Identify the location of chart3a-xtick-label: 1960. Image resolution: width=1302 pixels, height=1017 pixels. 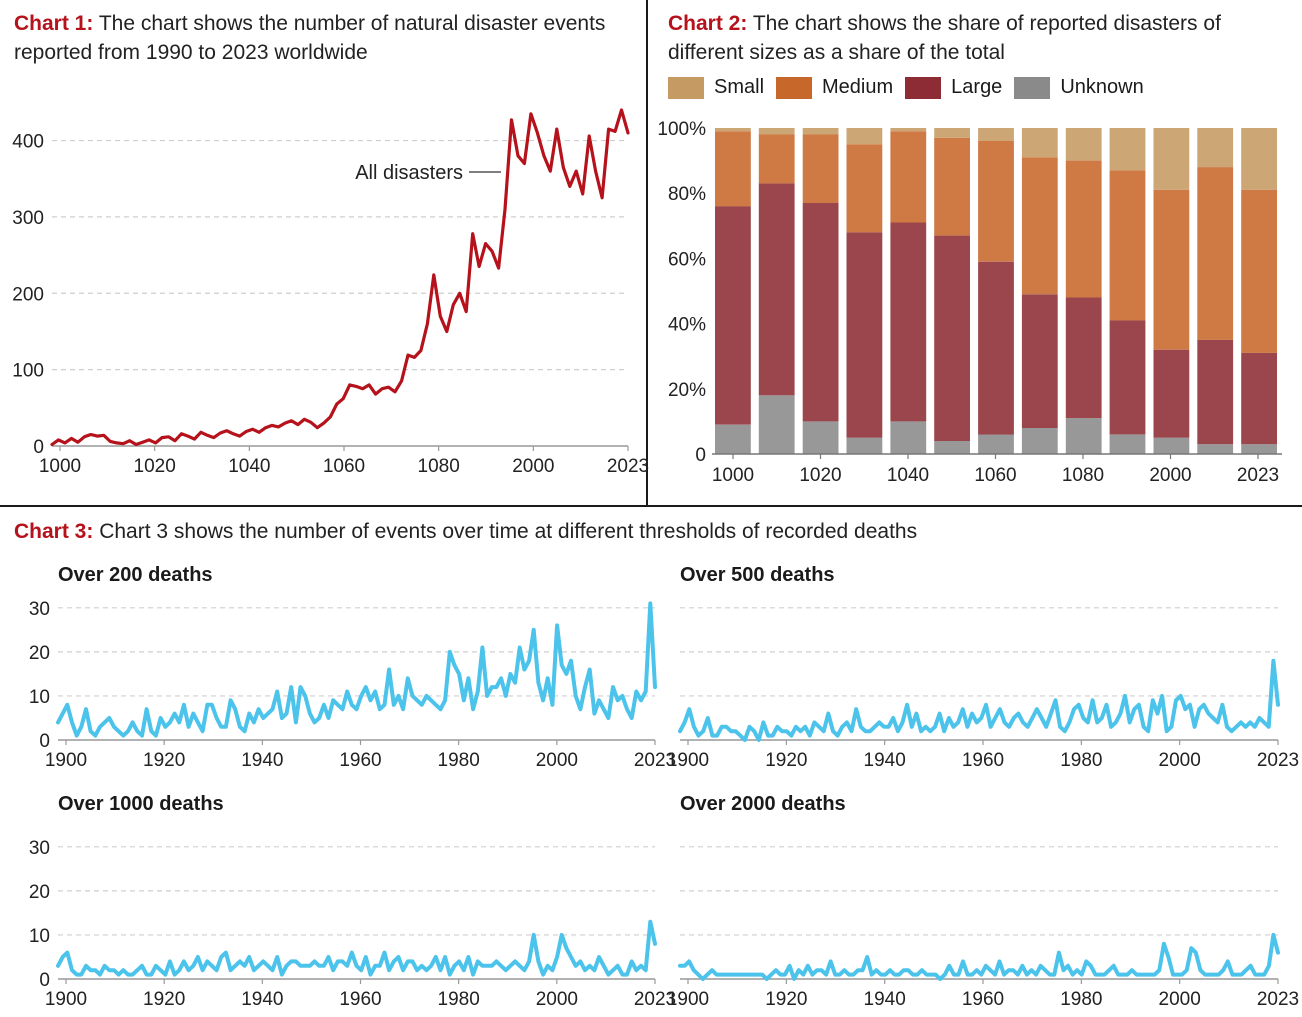
(360, 760).